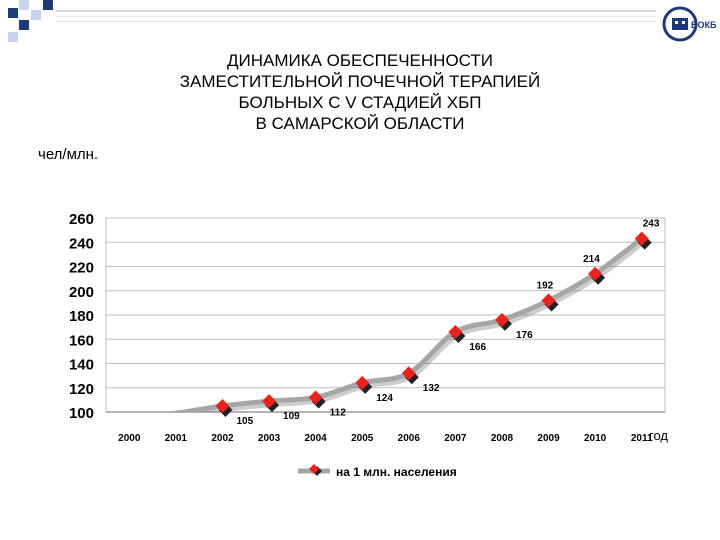 The image size is (720, 540). What do you see at coordinates (431, 388) in the screenshot?
I see `data-label: 132` at bounding box center [431, 388].